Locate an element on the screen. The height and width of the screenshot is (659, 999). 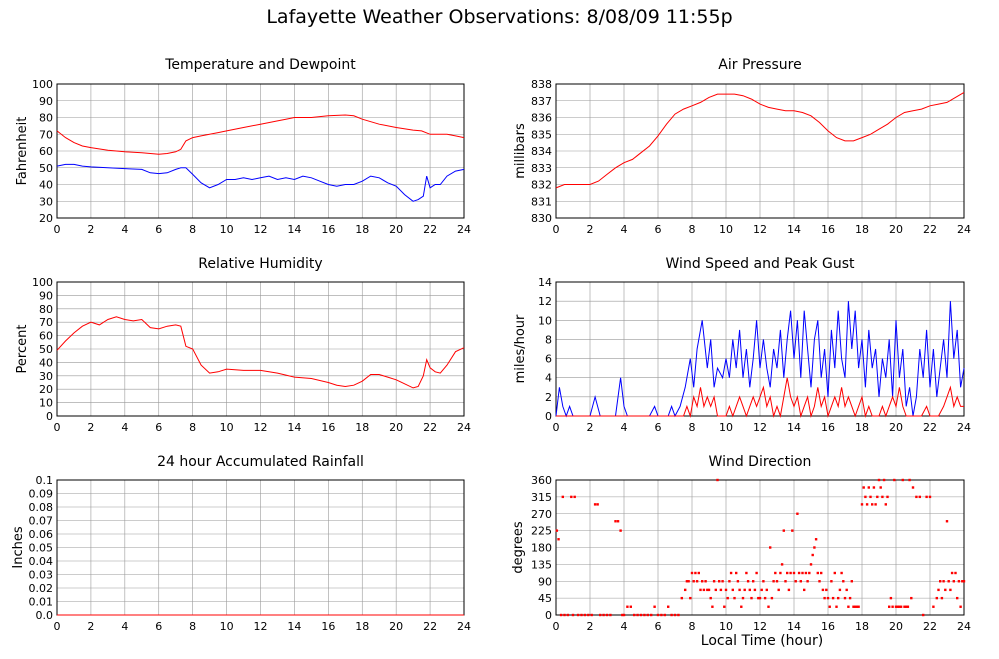
y-tick-label: 0.1 is located at coordinates (45, 480).